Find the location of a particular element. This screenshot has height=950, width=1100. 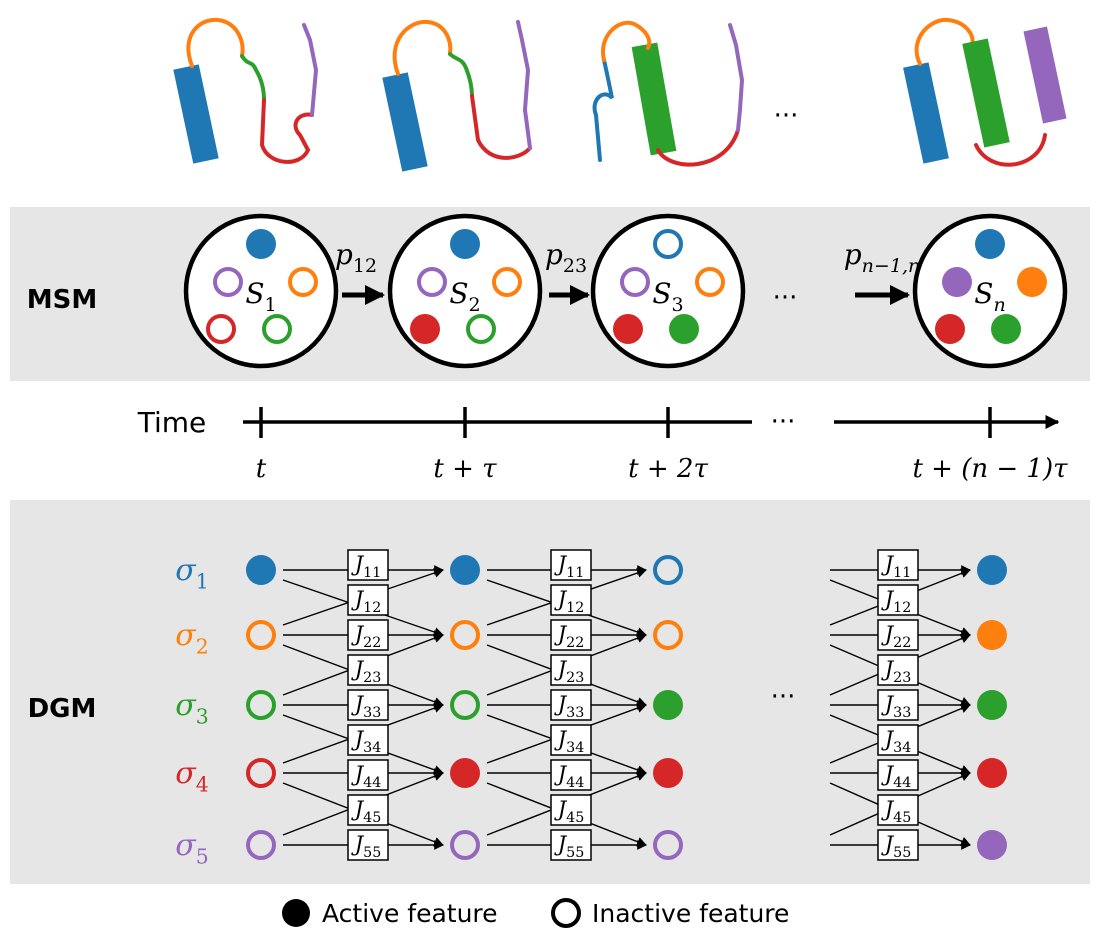

spin-label-4: σ4 is located at coordinates (191, 776).